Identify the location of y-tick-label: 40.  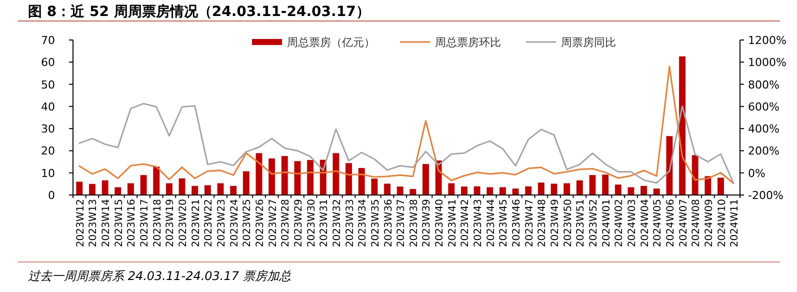
(48, 107).